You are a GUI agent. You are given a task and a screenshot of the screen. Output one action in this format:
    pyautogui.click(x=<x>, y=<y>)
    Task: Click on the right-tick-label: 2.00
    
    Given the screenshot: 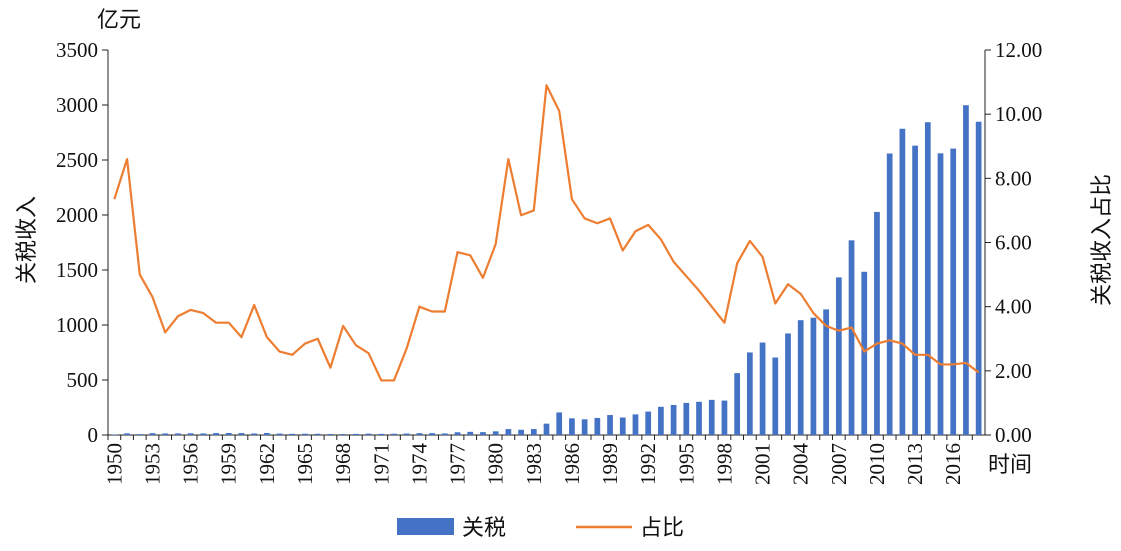 What is the action you would take?
    pyautogui.click(x=1013, y=371)
    